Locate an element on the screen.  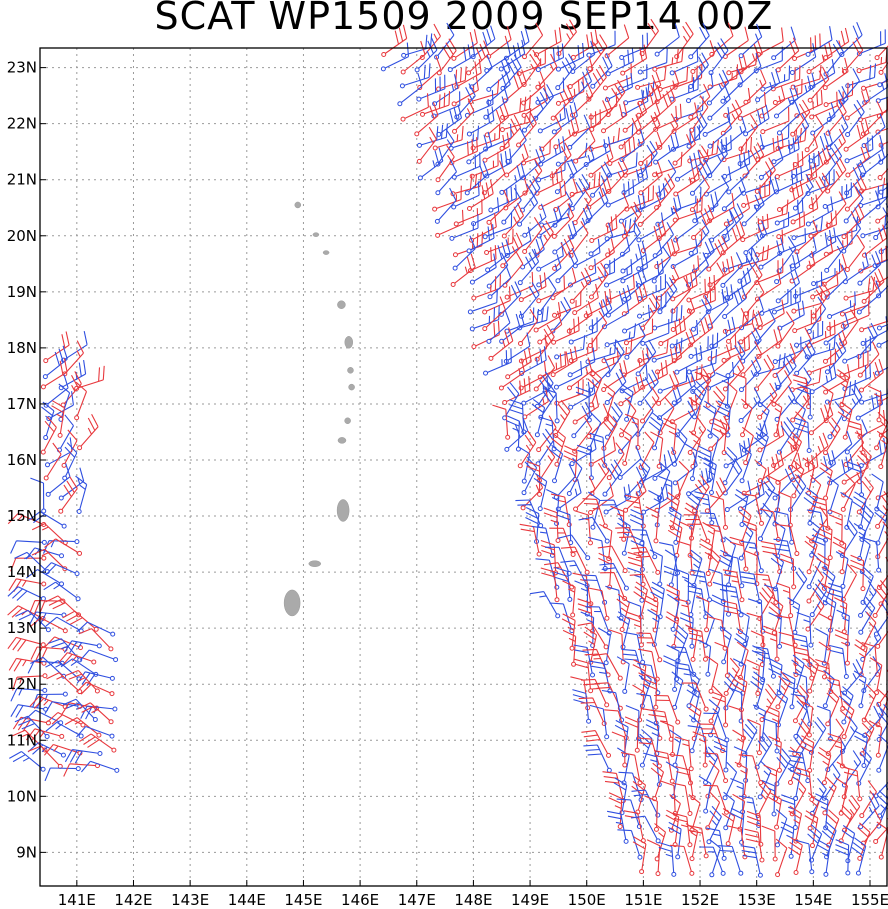
x-tick-label: 142E is located at coordinates (133, 900).